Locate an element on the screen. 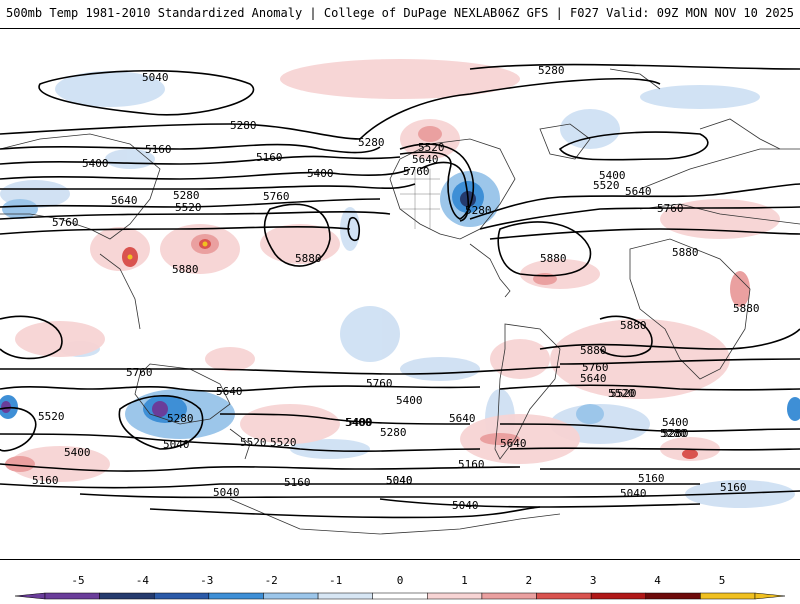  colorbar-tick-label: 0 is located at coordinates (400, 580).